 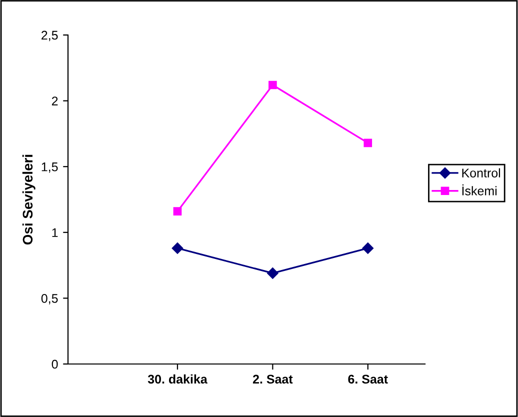 What do you see at coordinates (49, 299) in the screenshot?
I see `y-tick-label: 0,5` at bounding box center [49, 299].